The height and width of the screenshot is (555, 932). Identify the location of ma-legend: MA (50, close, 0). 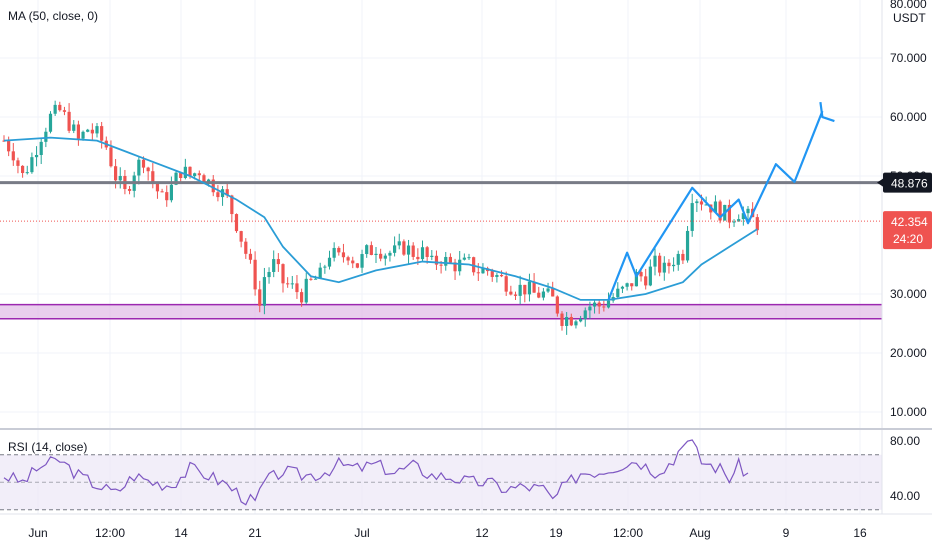
(53, 16).